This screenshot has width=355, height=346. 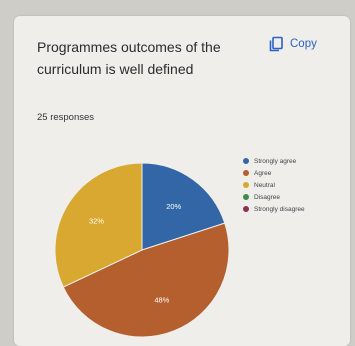 I want to click on pie-slice-strongly-agree, so click(x=183, y=206).